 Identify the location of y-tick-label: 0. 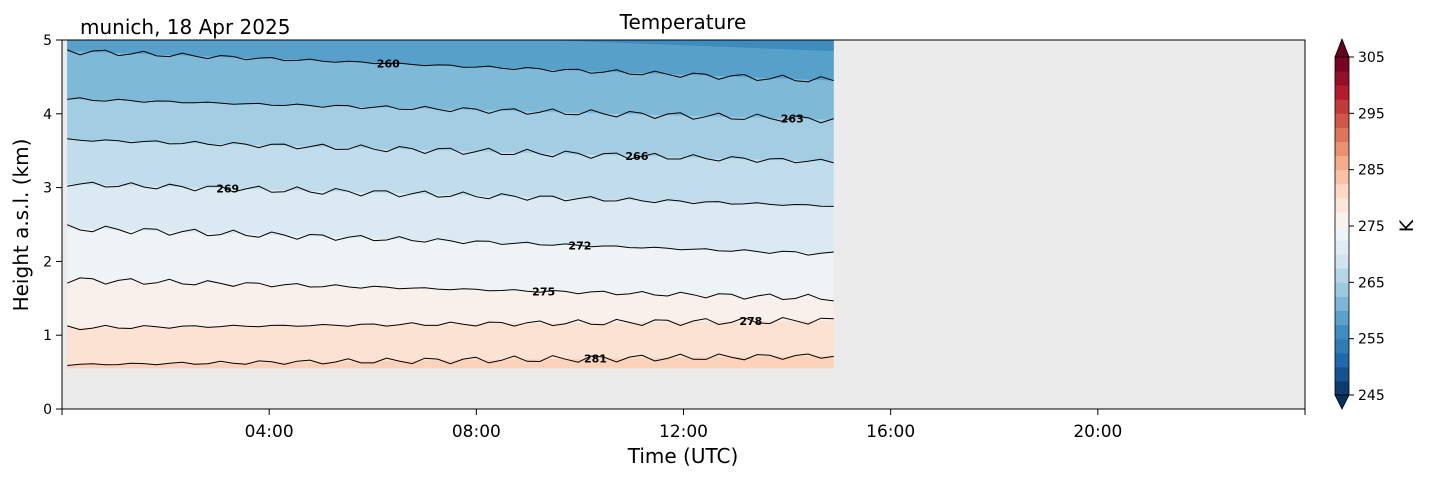
(47, 410).